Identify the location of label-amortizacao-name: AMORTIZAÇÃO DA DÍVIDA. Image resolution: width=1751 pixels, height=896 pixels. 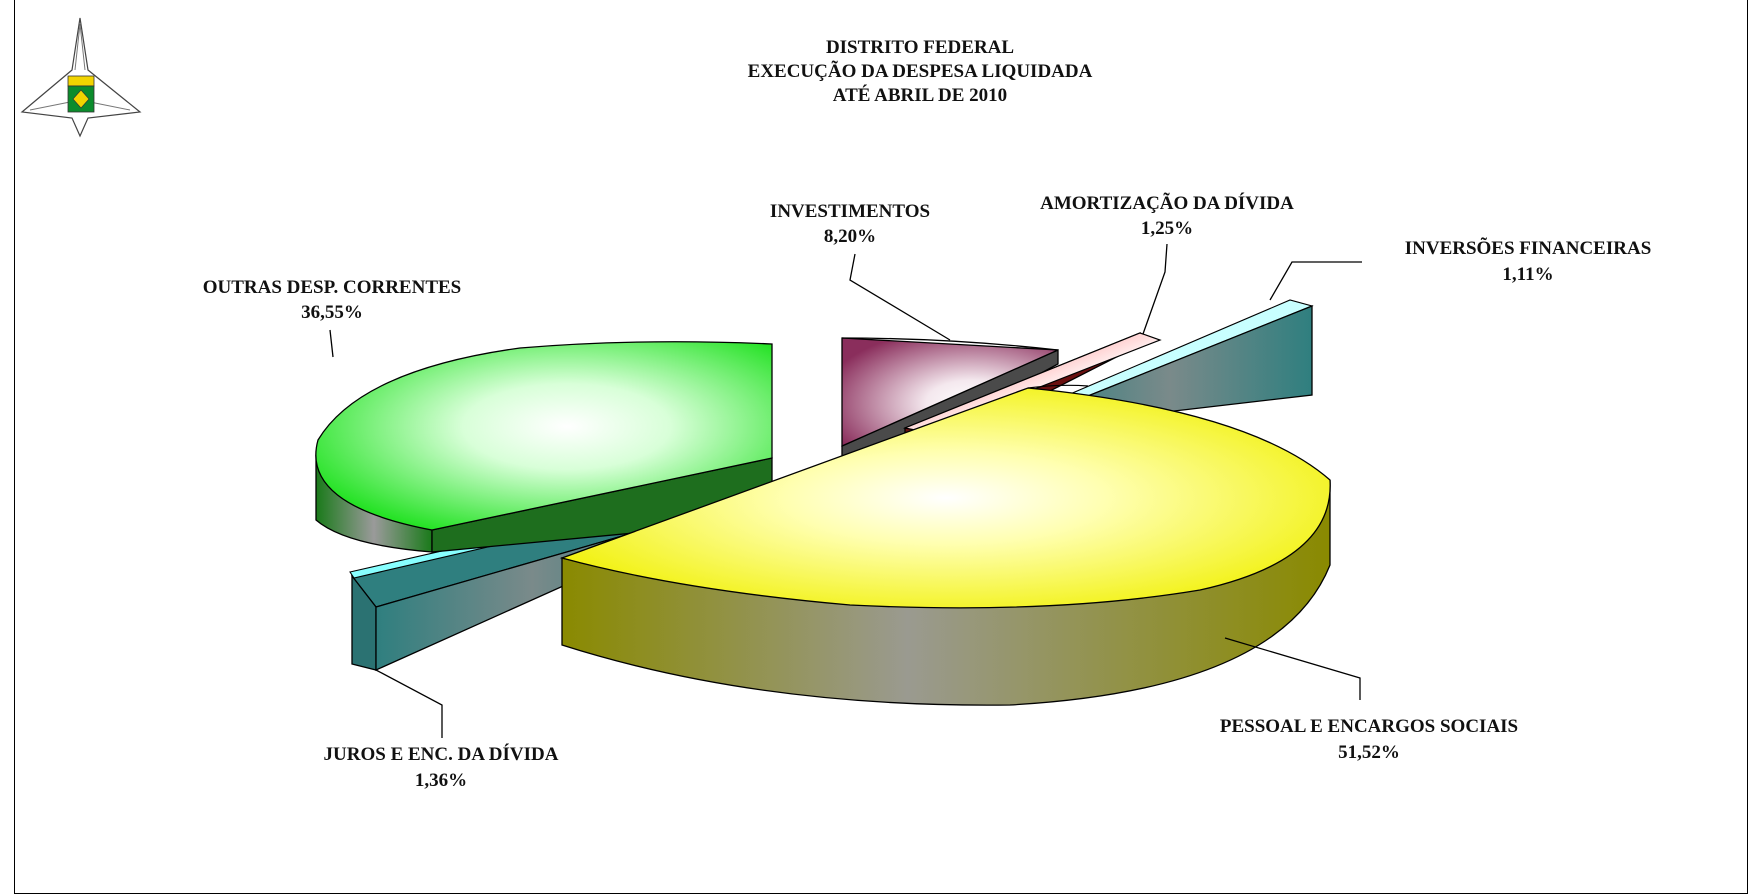
(1167, 203).